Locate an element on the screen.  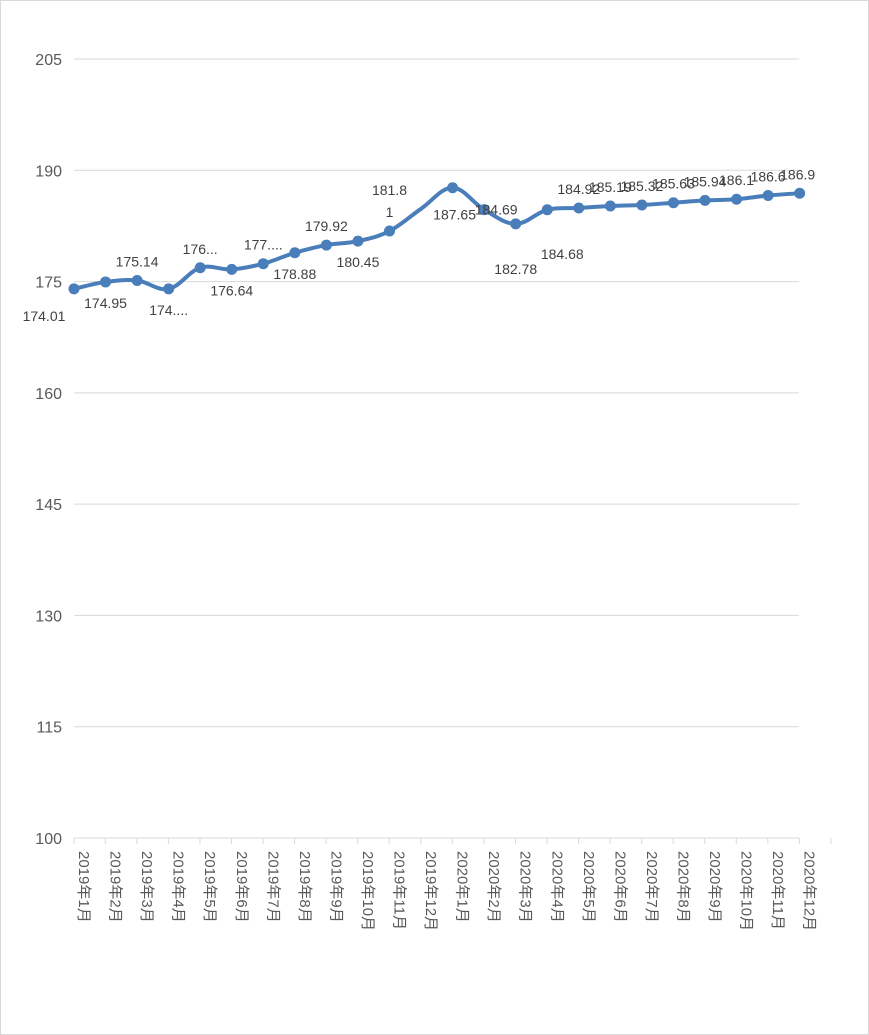
y-tick-label: 175 is located at coordinates (48, 283).